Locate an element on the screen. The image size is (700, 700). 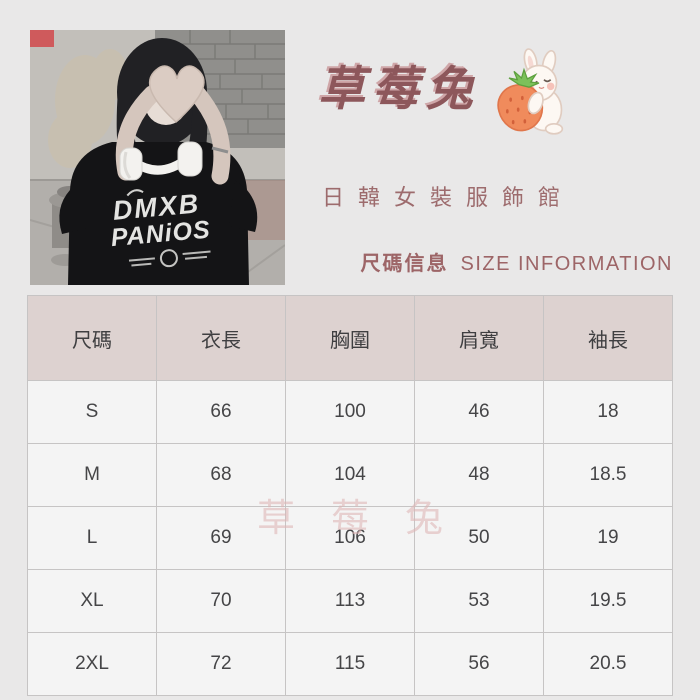
column-header: 胸圍 is located at coordinates (350, 338).